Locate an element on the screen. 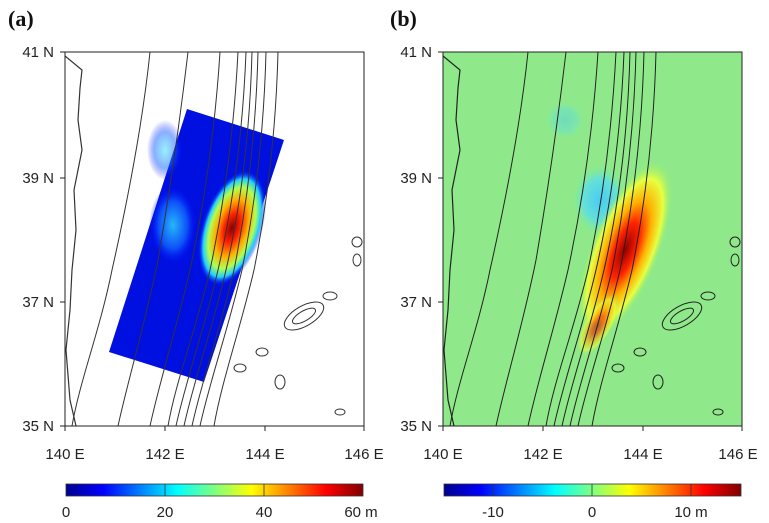  colorbar-label: 60 m is located at coordinates (360, 512).